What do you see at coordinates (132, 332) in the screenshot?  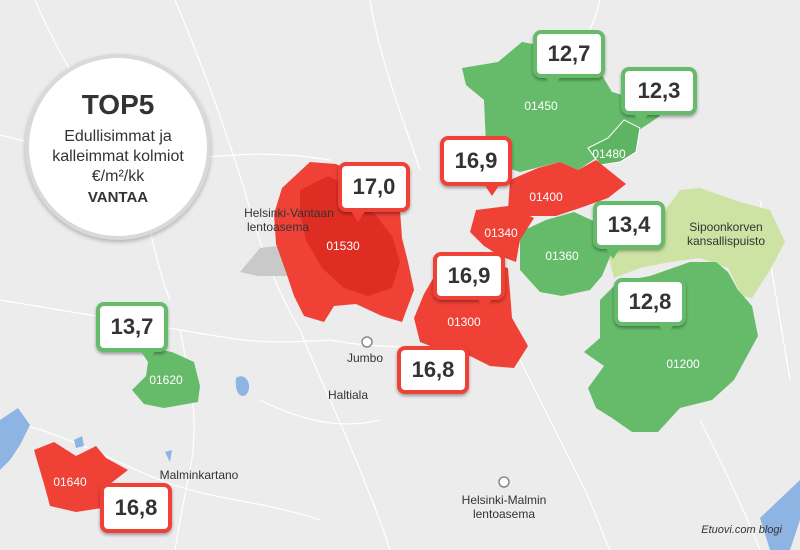 I see `value-badge-01620: 13,7` at bounding box center [132, 332].